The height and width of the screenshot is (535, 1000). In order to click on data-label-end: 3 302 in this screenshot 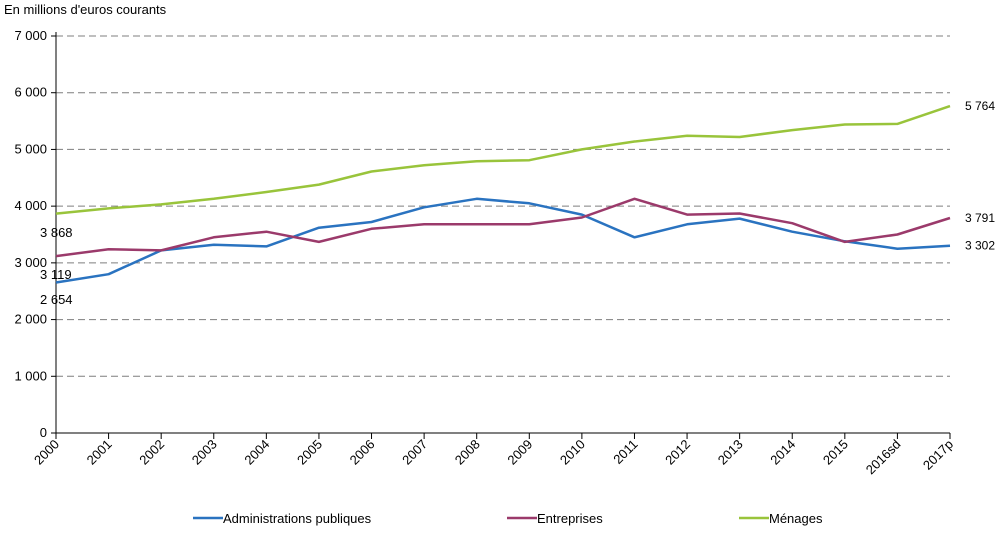, I will do `click(980, 246)`.